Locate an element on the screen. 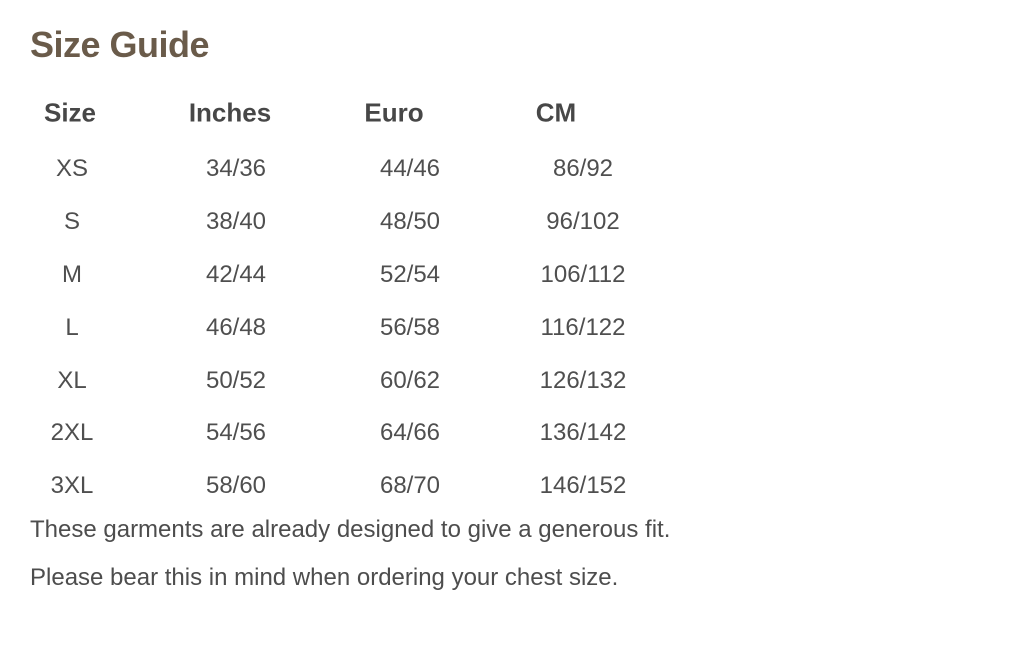 This screenshot has width=1024, height=646. cell-euro: 48/50 is located at coordinates (410, 222).